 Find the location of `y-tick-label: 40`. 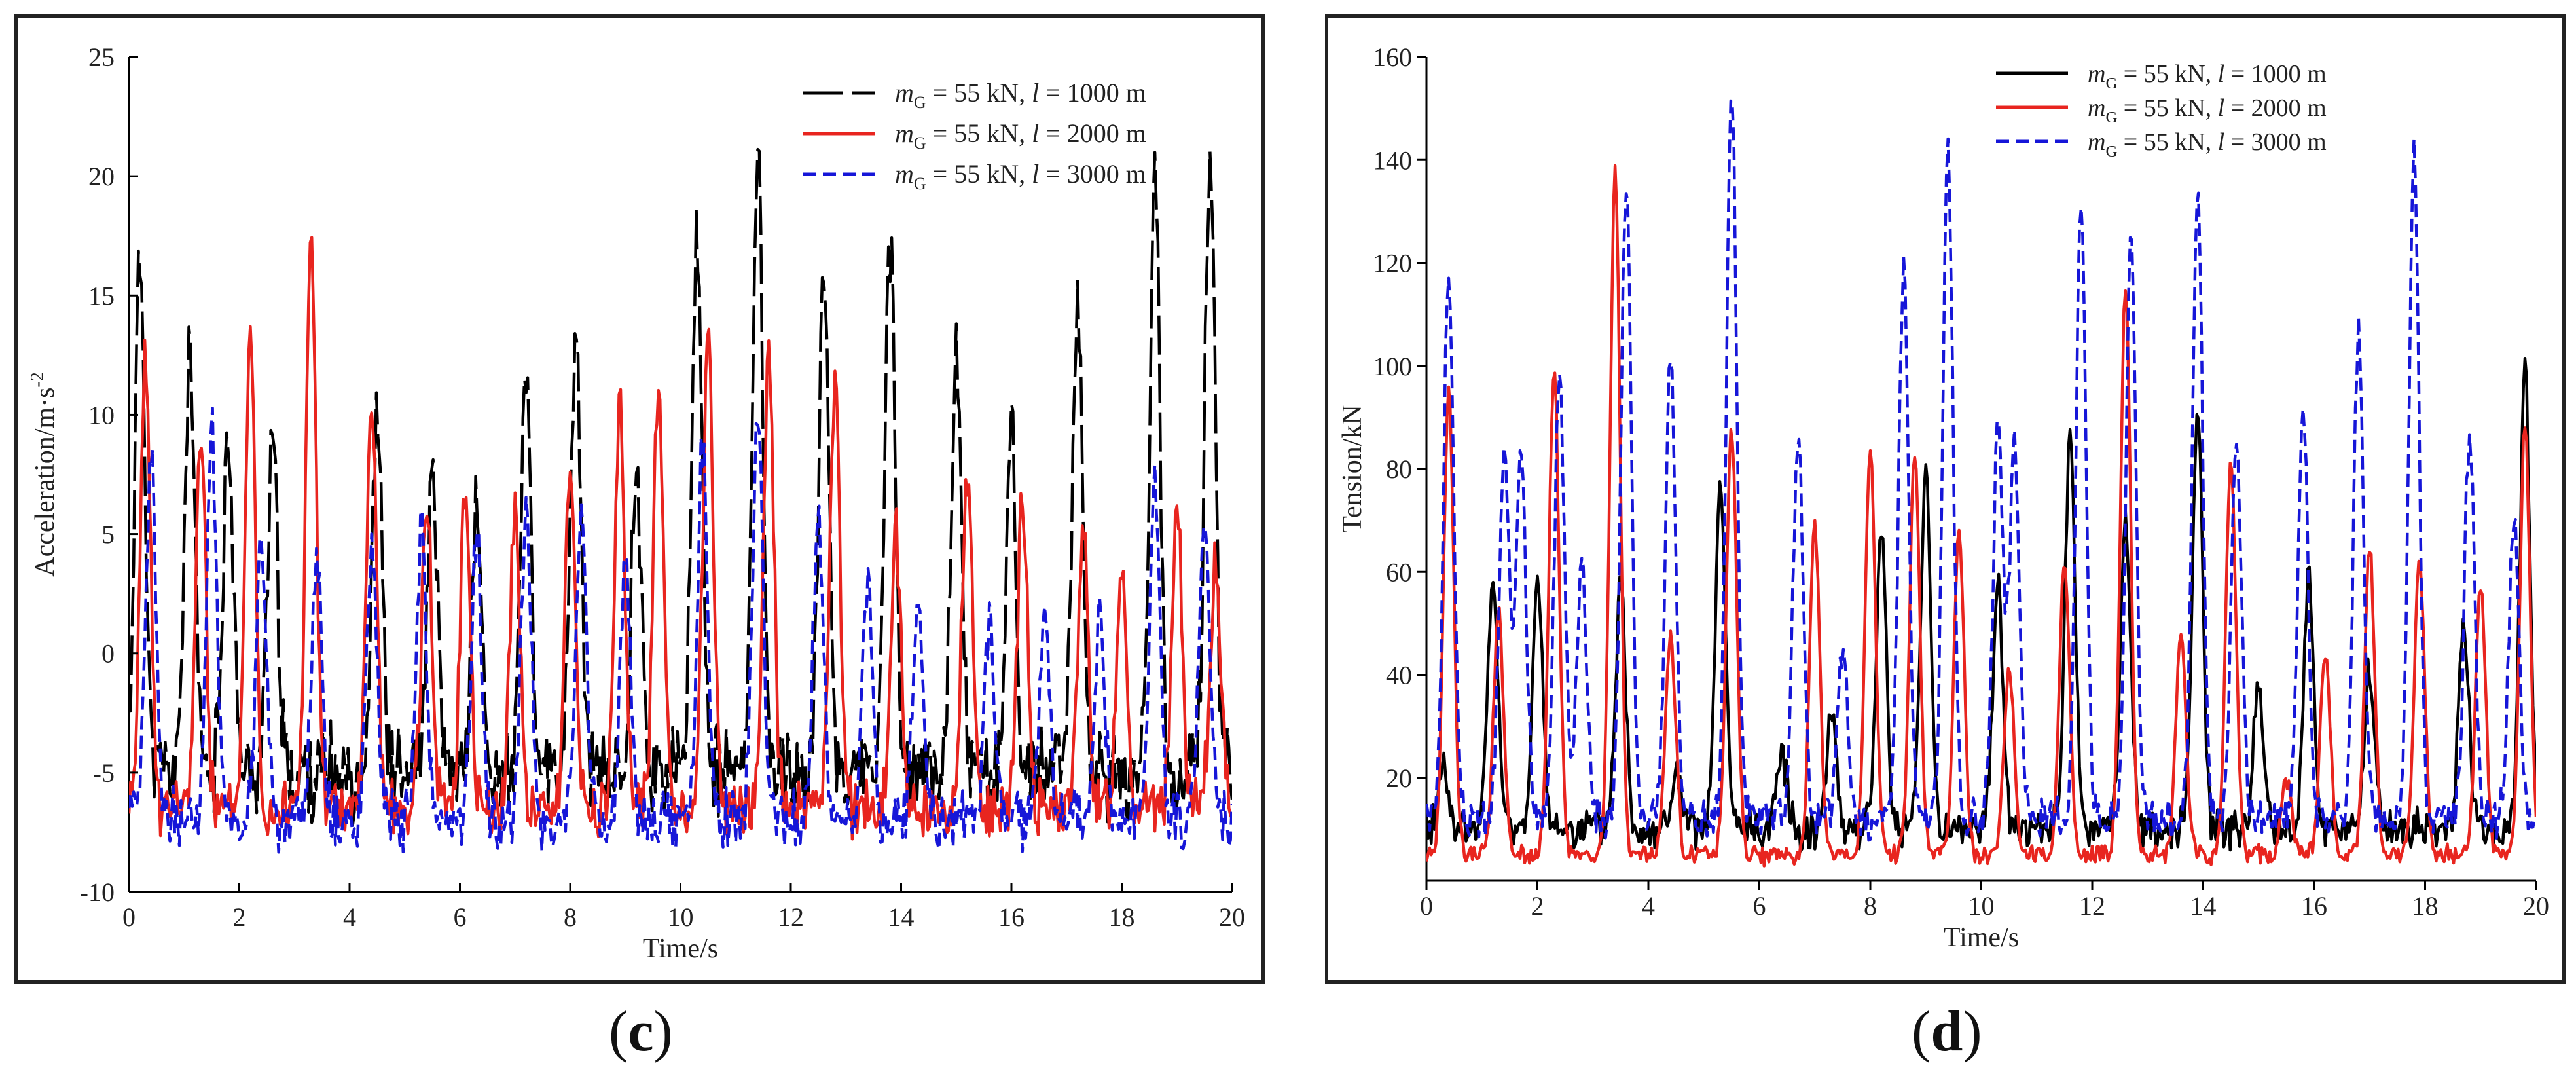

y-tick-label: 40 is located at coordinates (1399, 676).